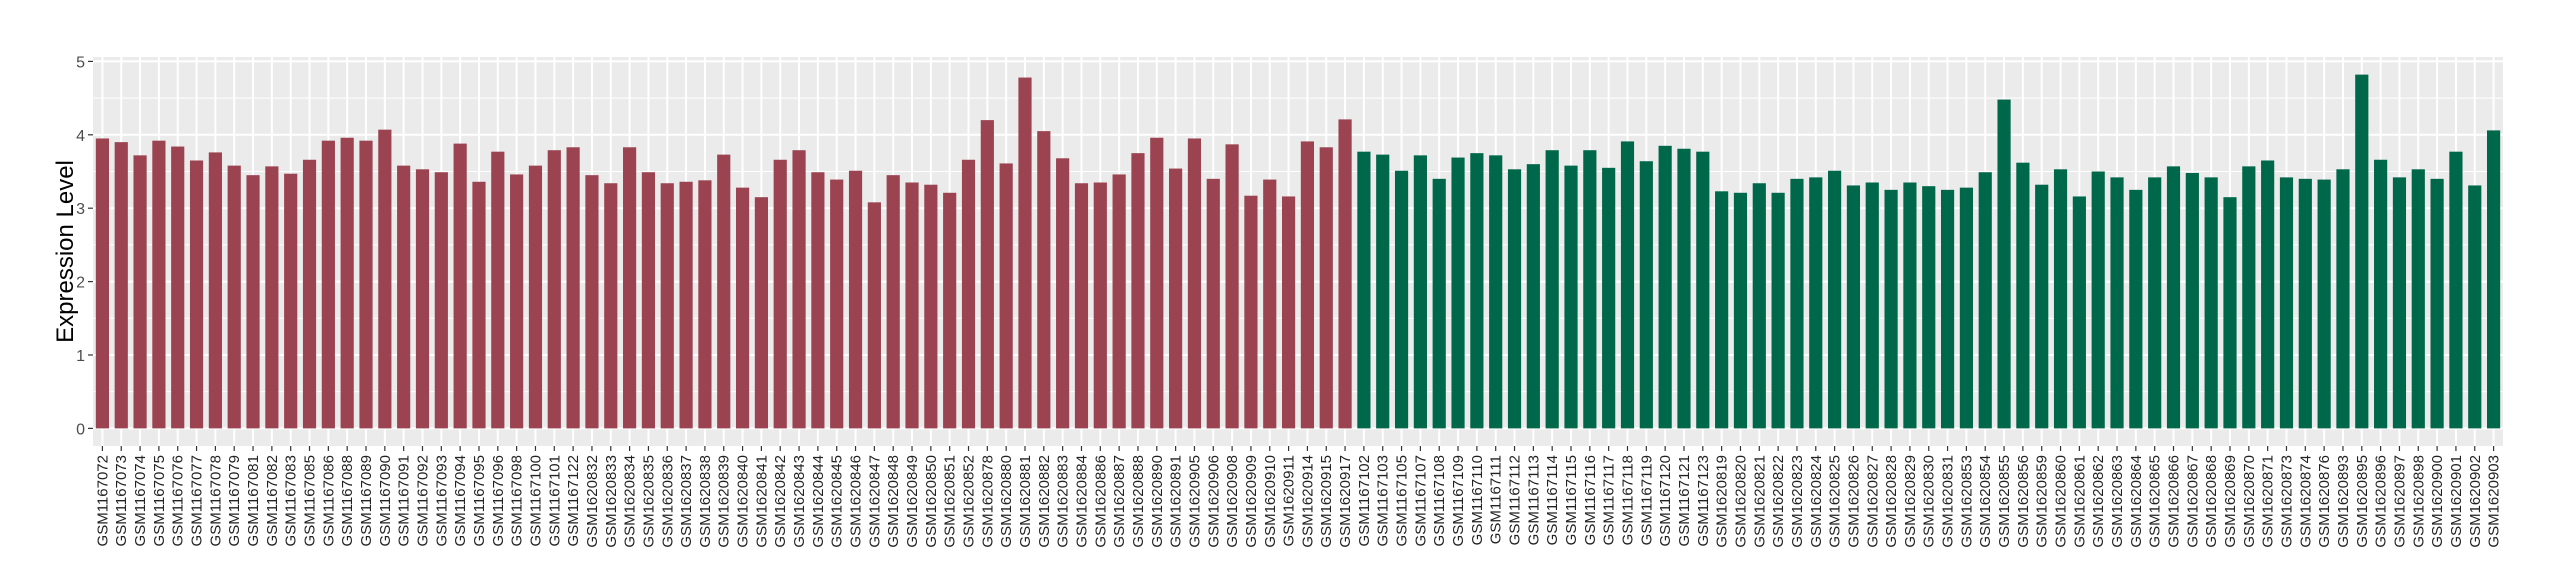 This screenshot has height=580, width=2560. What do you see at coordinates (1966, 501) in the screenshot?
I see `x-tick-label: GSM1620853` at bounding box center [1966, 501].